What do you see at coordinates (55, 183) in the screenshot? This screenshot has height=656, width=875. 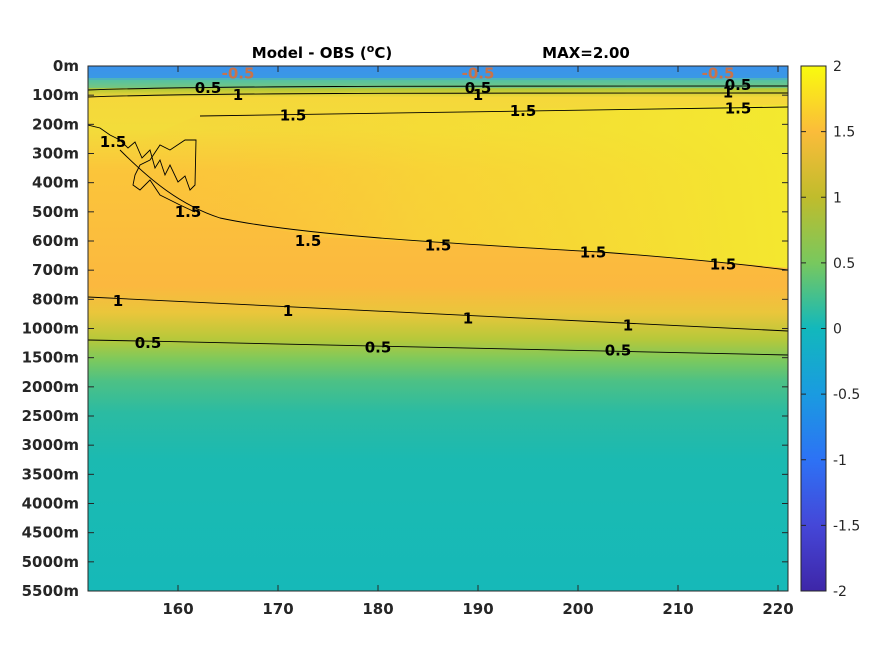 I see `y-tick-label: 400m` at bounding box center [55, 183].